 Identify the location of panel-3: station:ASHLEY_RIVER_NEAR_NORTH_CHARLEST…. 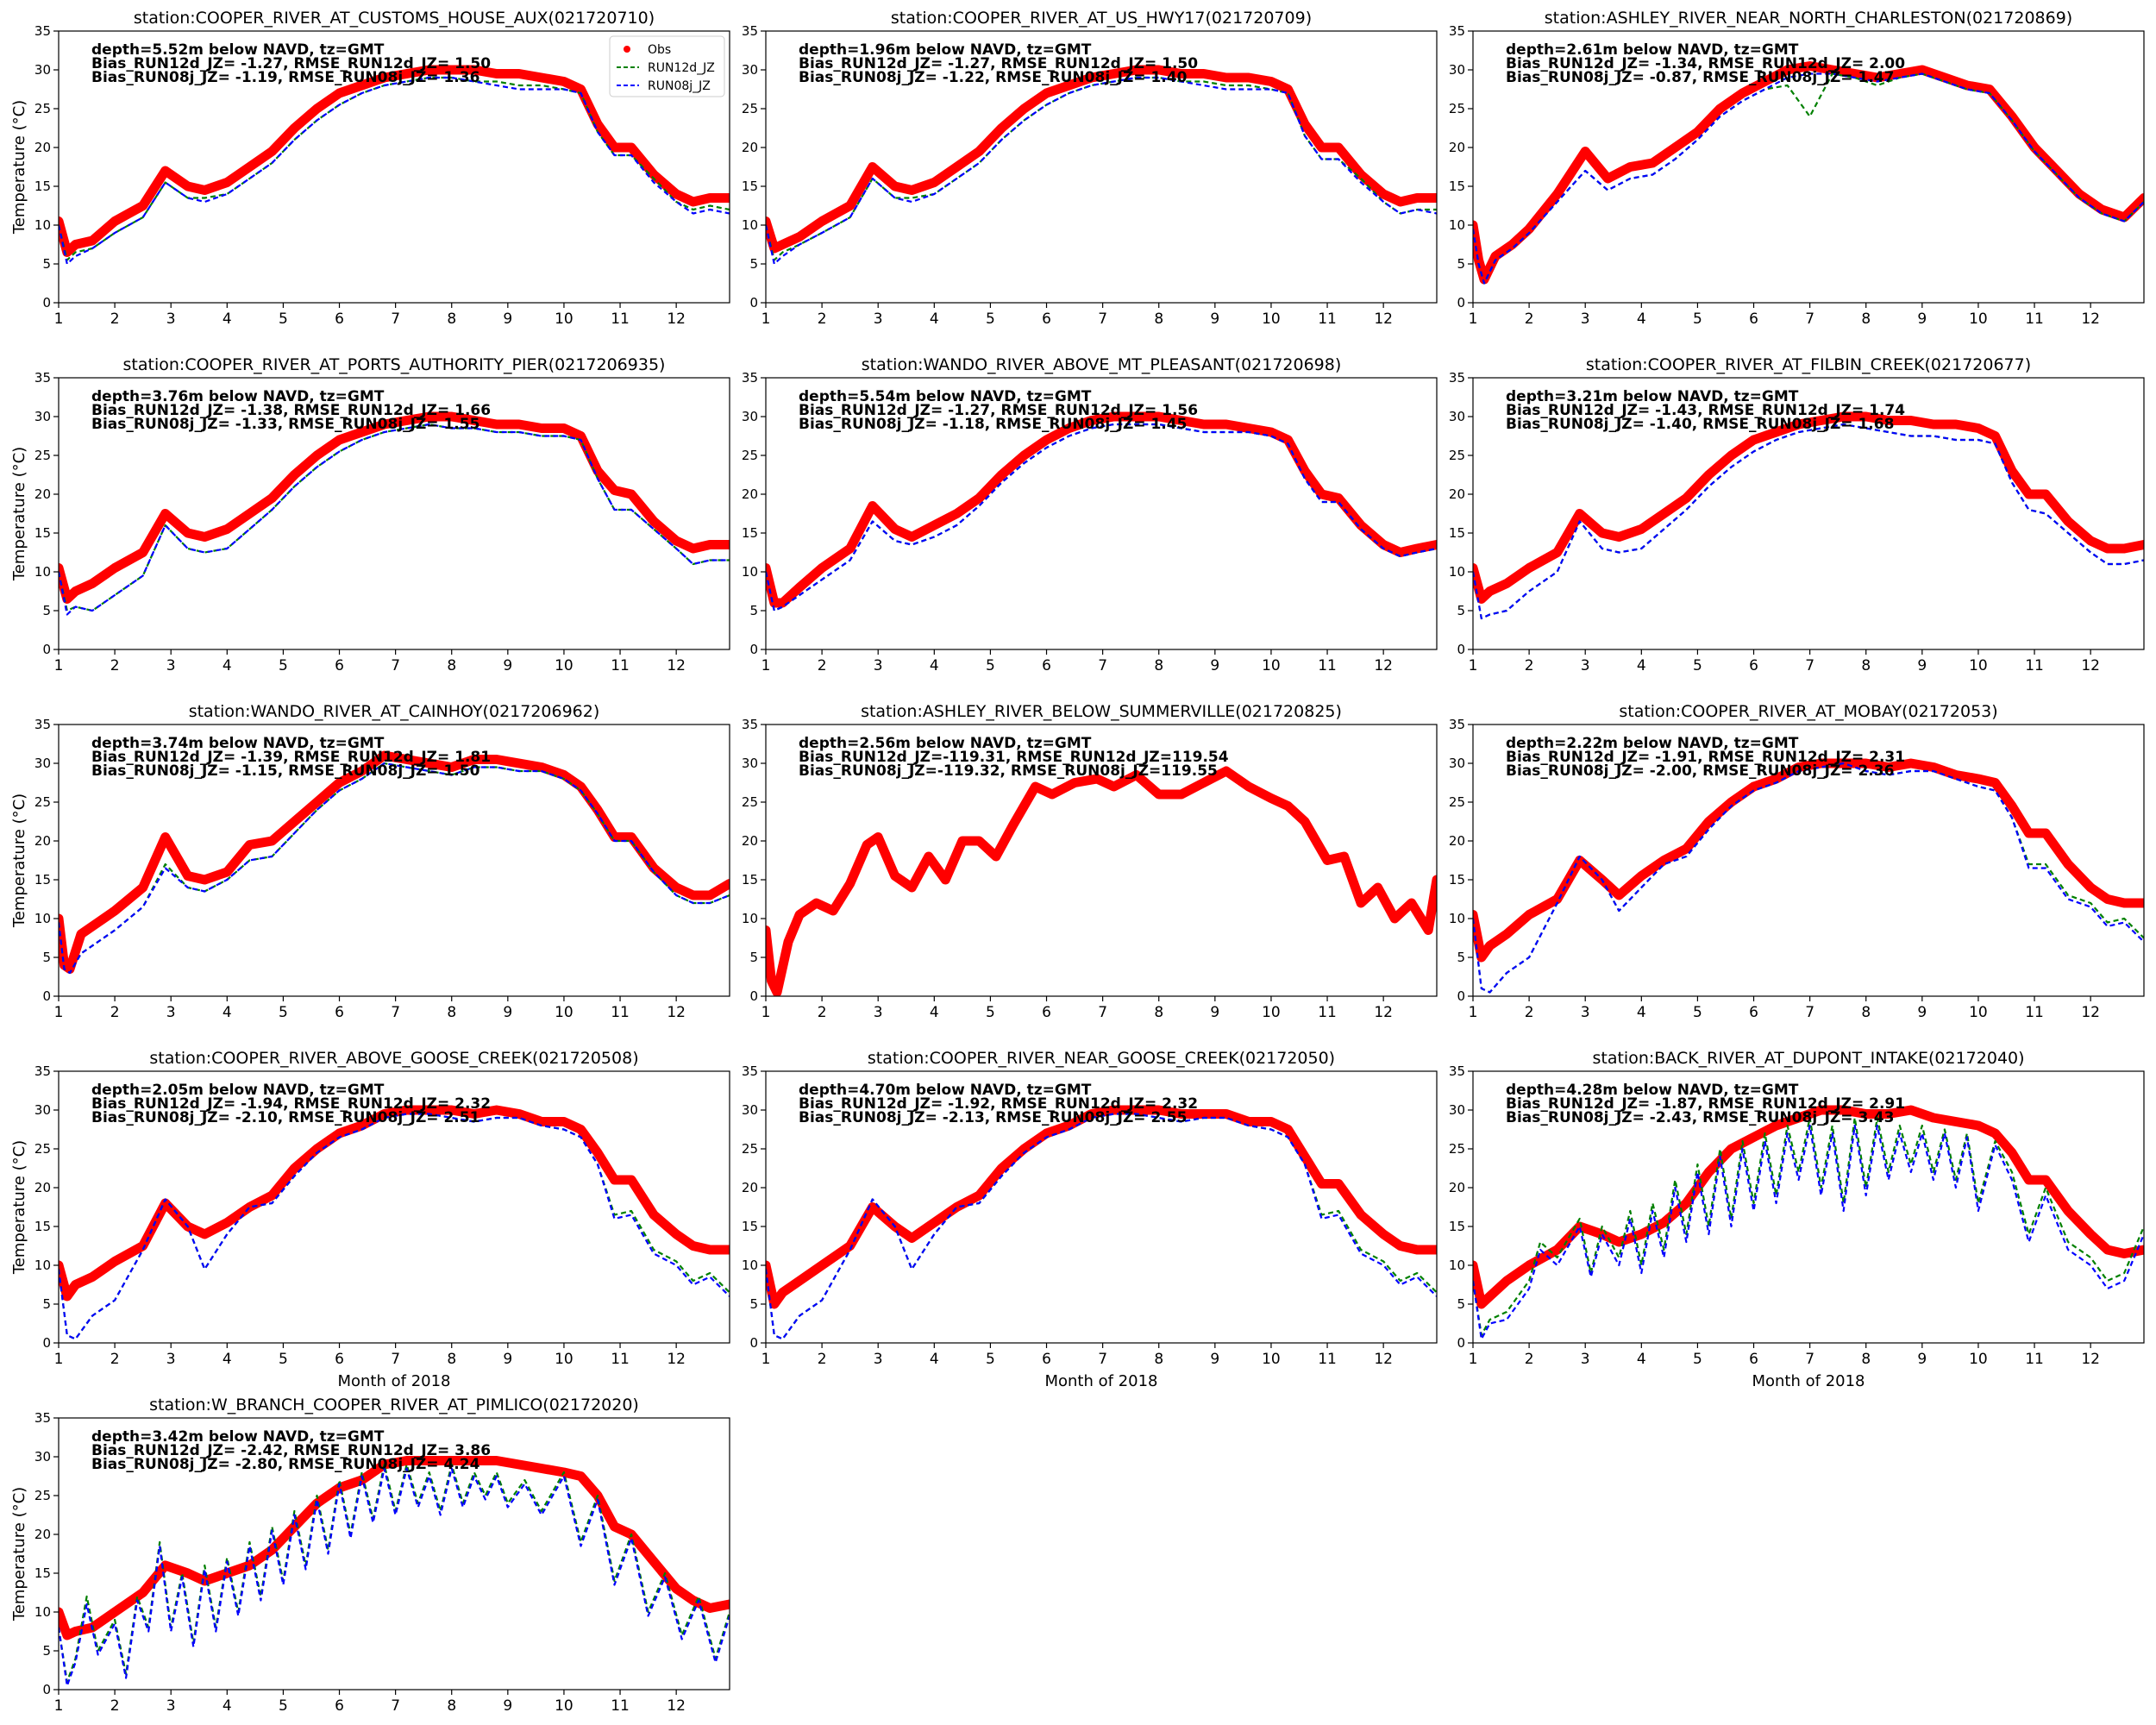
(1797, 169).